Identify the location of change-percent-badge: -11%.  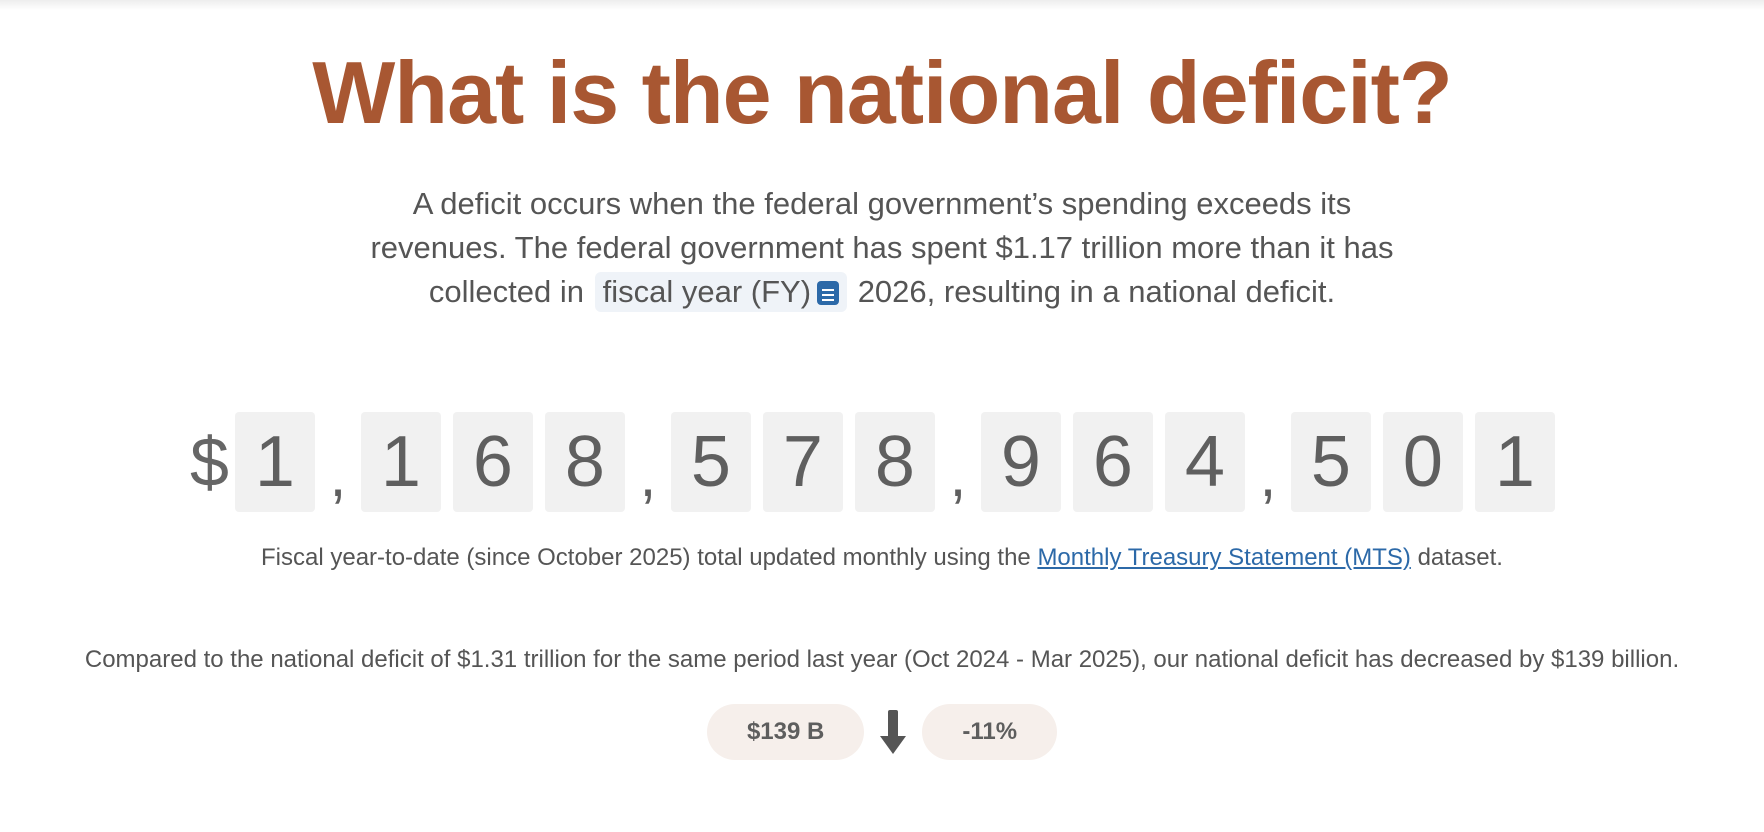
(990, 732).